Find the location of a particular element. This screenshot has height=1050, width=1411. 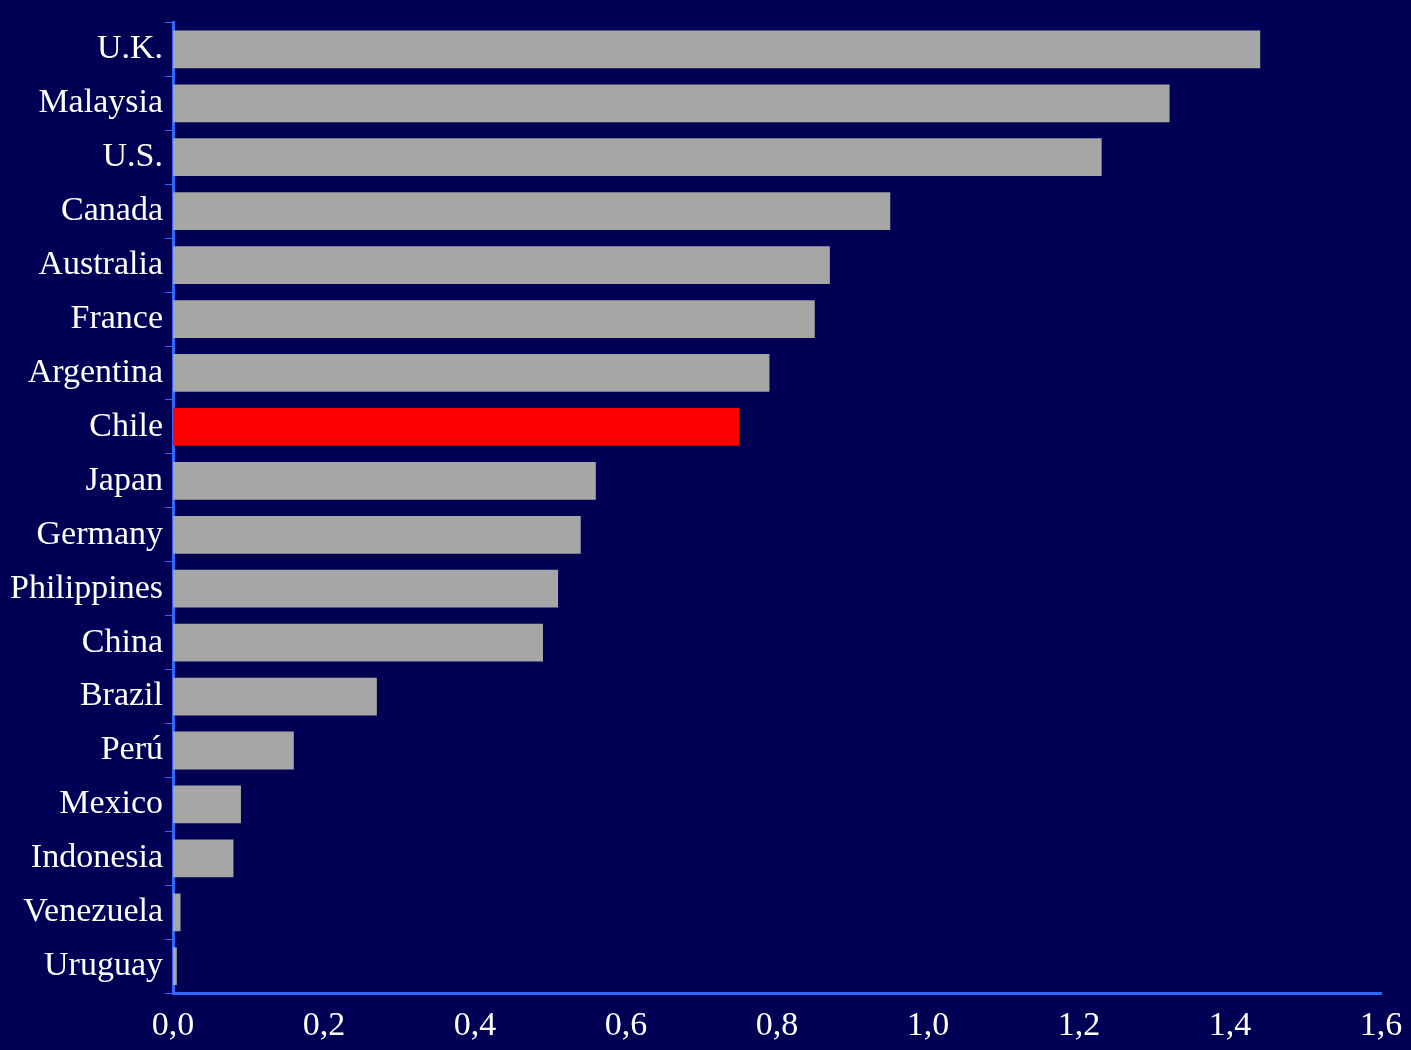

y-tick-label: France is located at coordinates (117, 316).